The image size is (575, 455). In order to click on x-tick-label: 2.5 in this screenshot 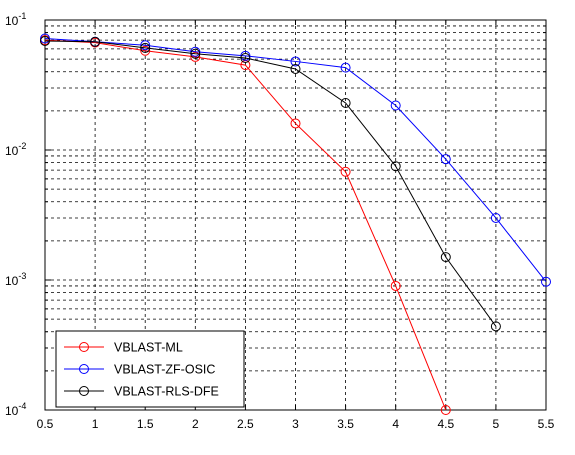, I will do `click(245, 424)`.